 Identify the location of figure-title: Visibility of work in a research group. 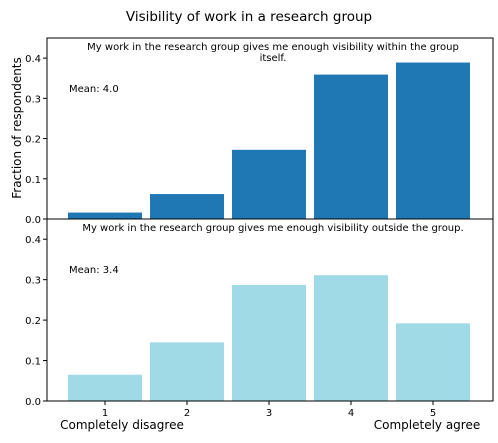
(249, 17).